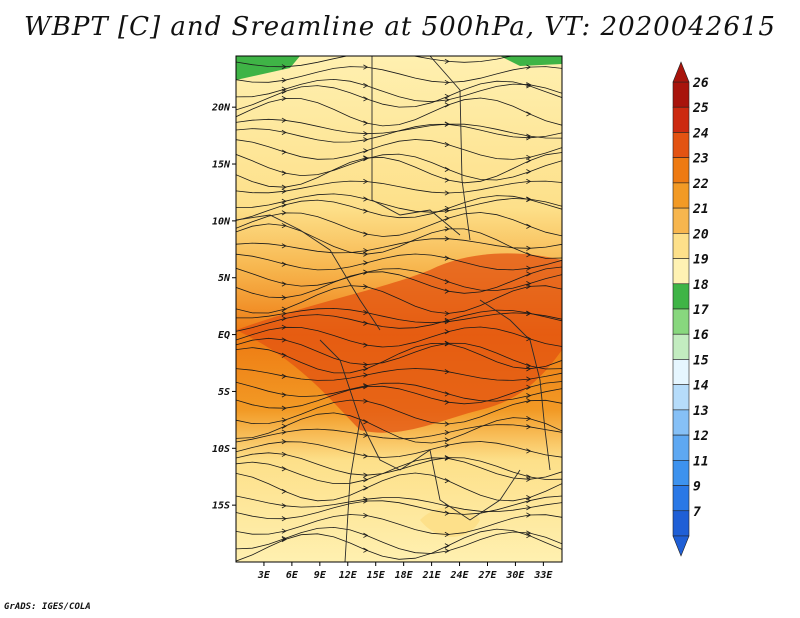 This screenshot has width=800, height=618. I want to click on colorbar-label: 22, so click(700, 184).